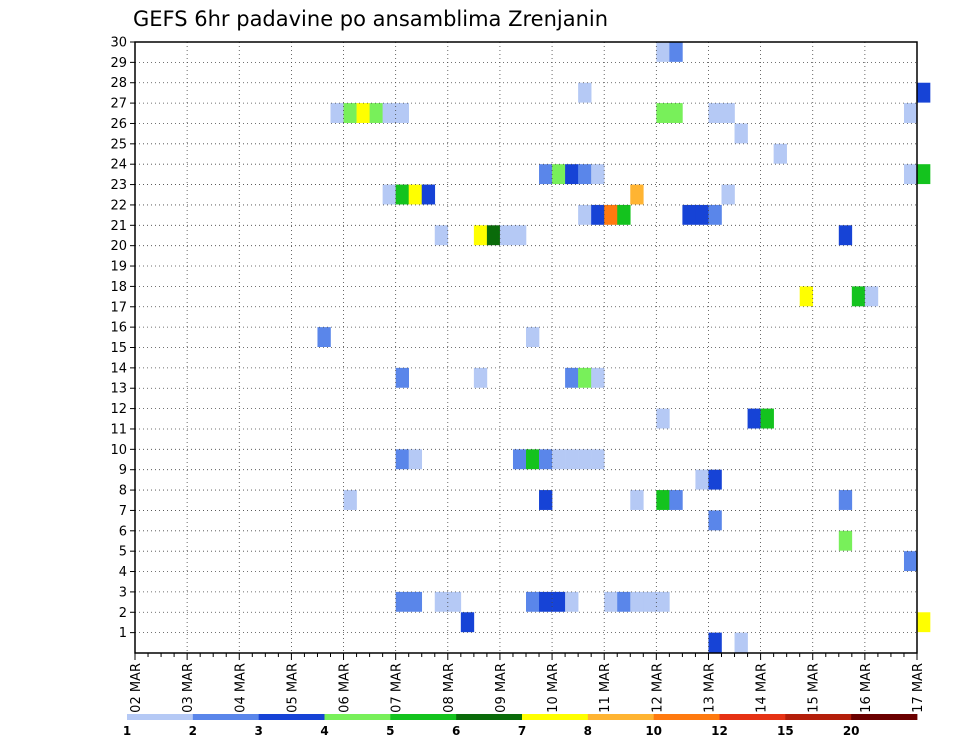  I want to click on x-tick-label: 08 MAR, so click(449, 688).